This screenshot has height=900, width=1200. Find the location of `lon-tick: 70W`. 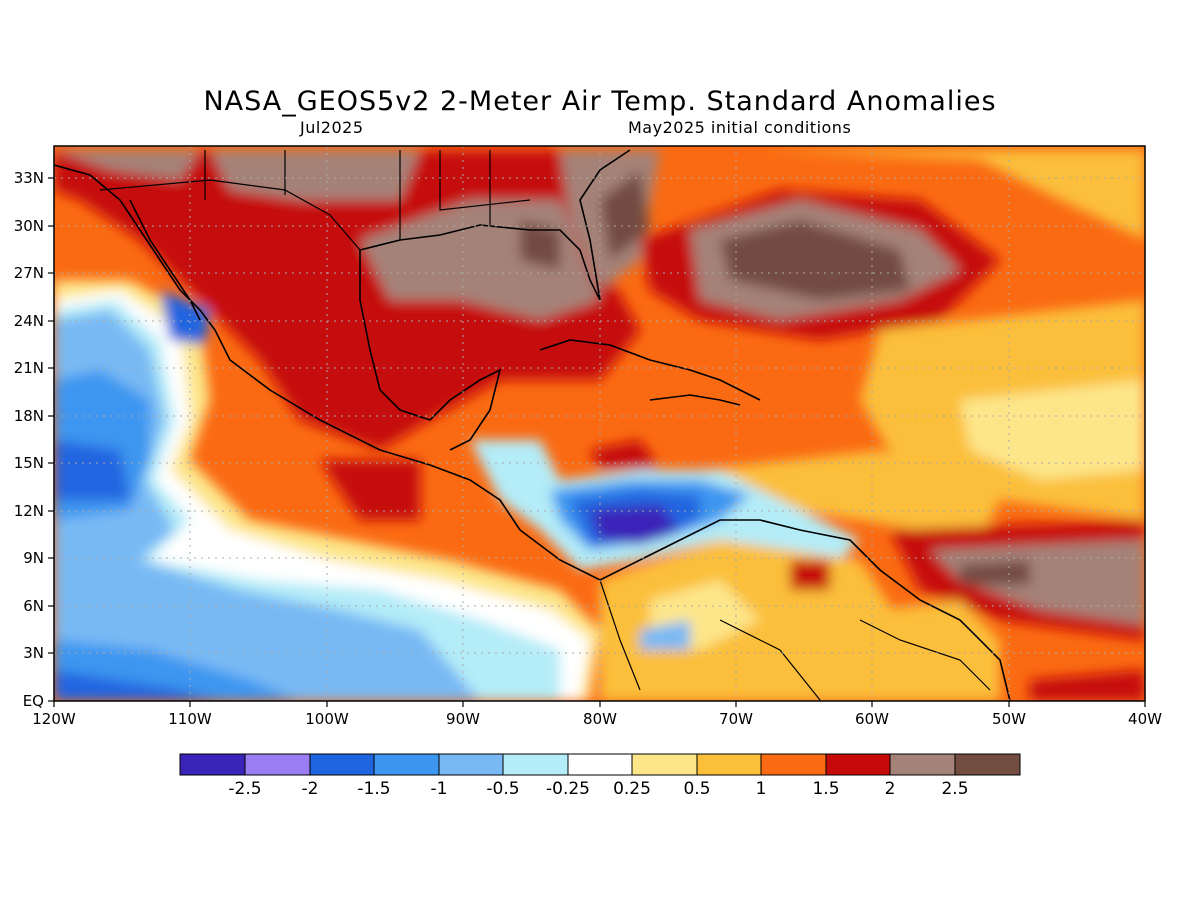

lon-tick: 70W is located at coordinates (736, 719).